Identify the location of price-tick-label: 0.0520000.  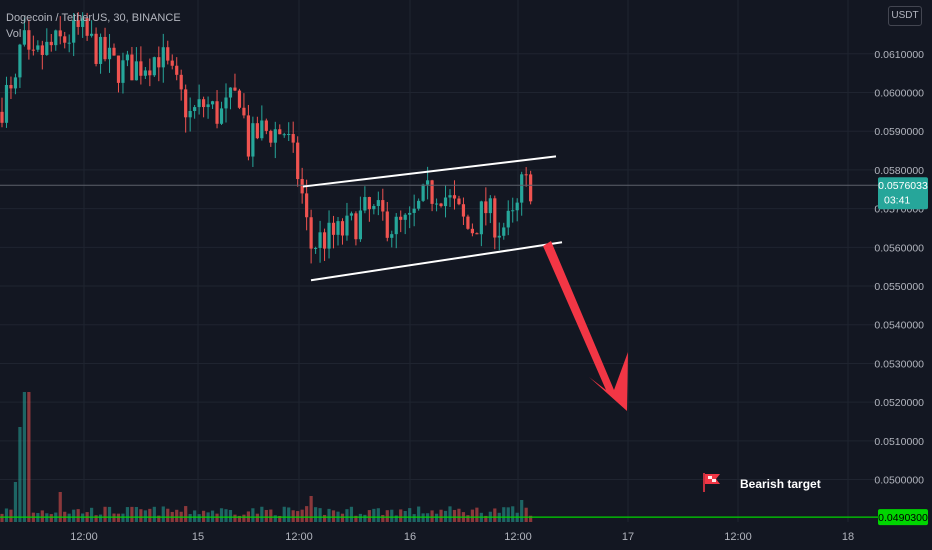
(899, 403).